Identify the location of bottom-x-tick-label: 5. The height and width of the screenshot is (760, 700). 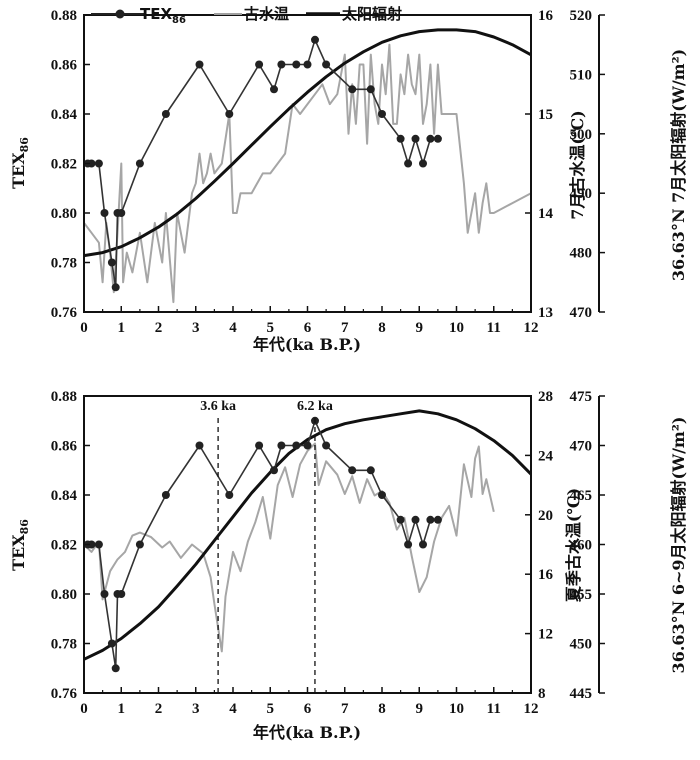
(271, 709).